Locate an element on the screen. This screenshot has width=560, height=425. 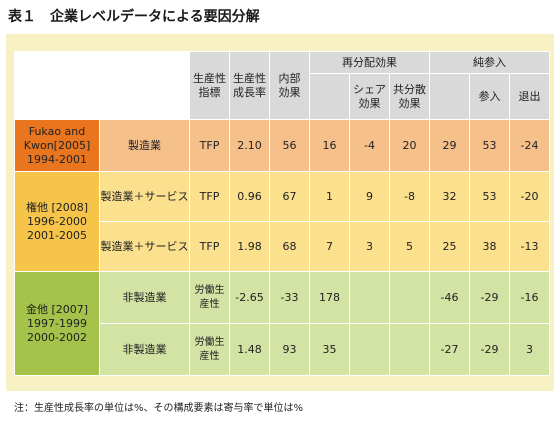
covar-cell: 5 is located at coordinates (409, 246).